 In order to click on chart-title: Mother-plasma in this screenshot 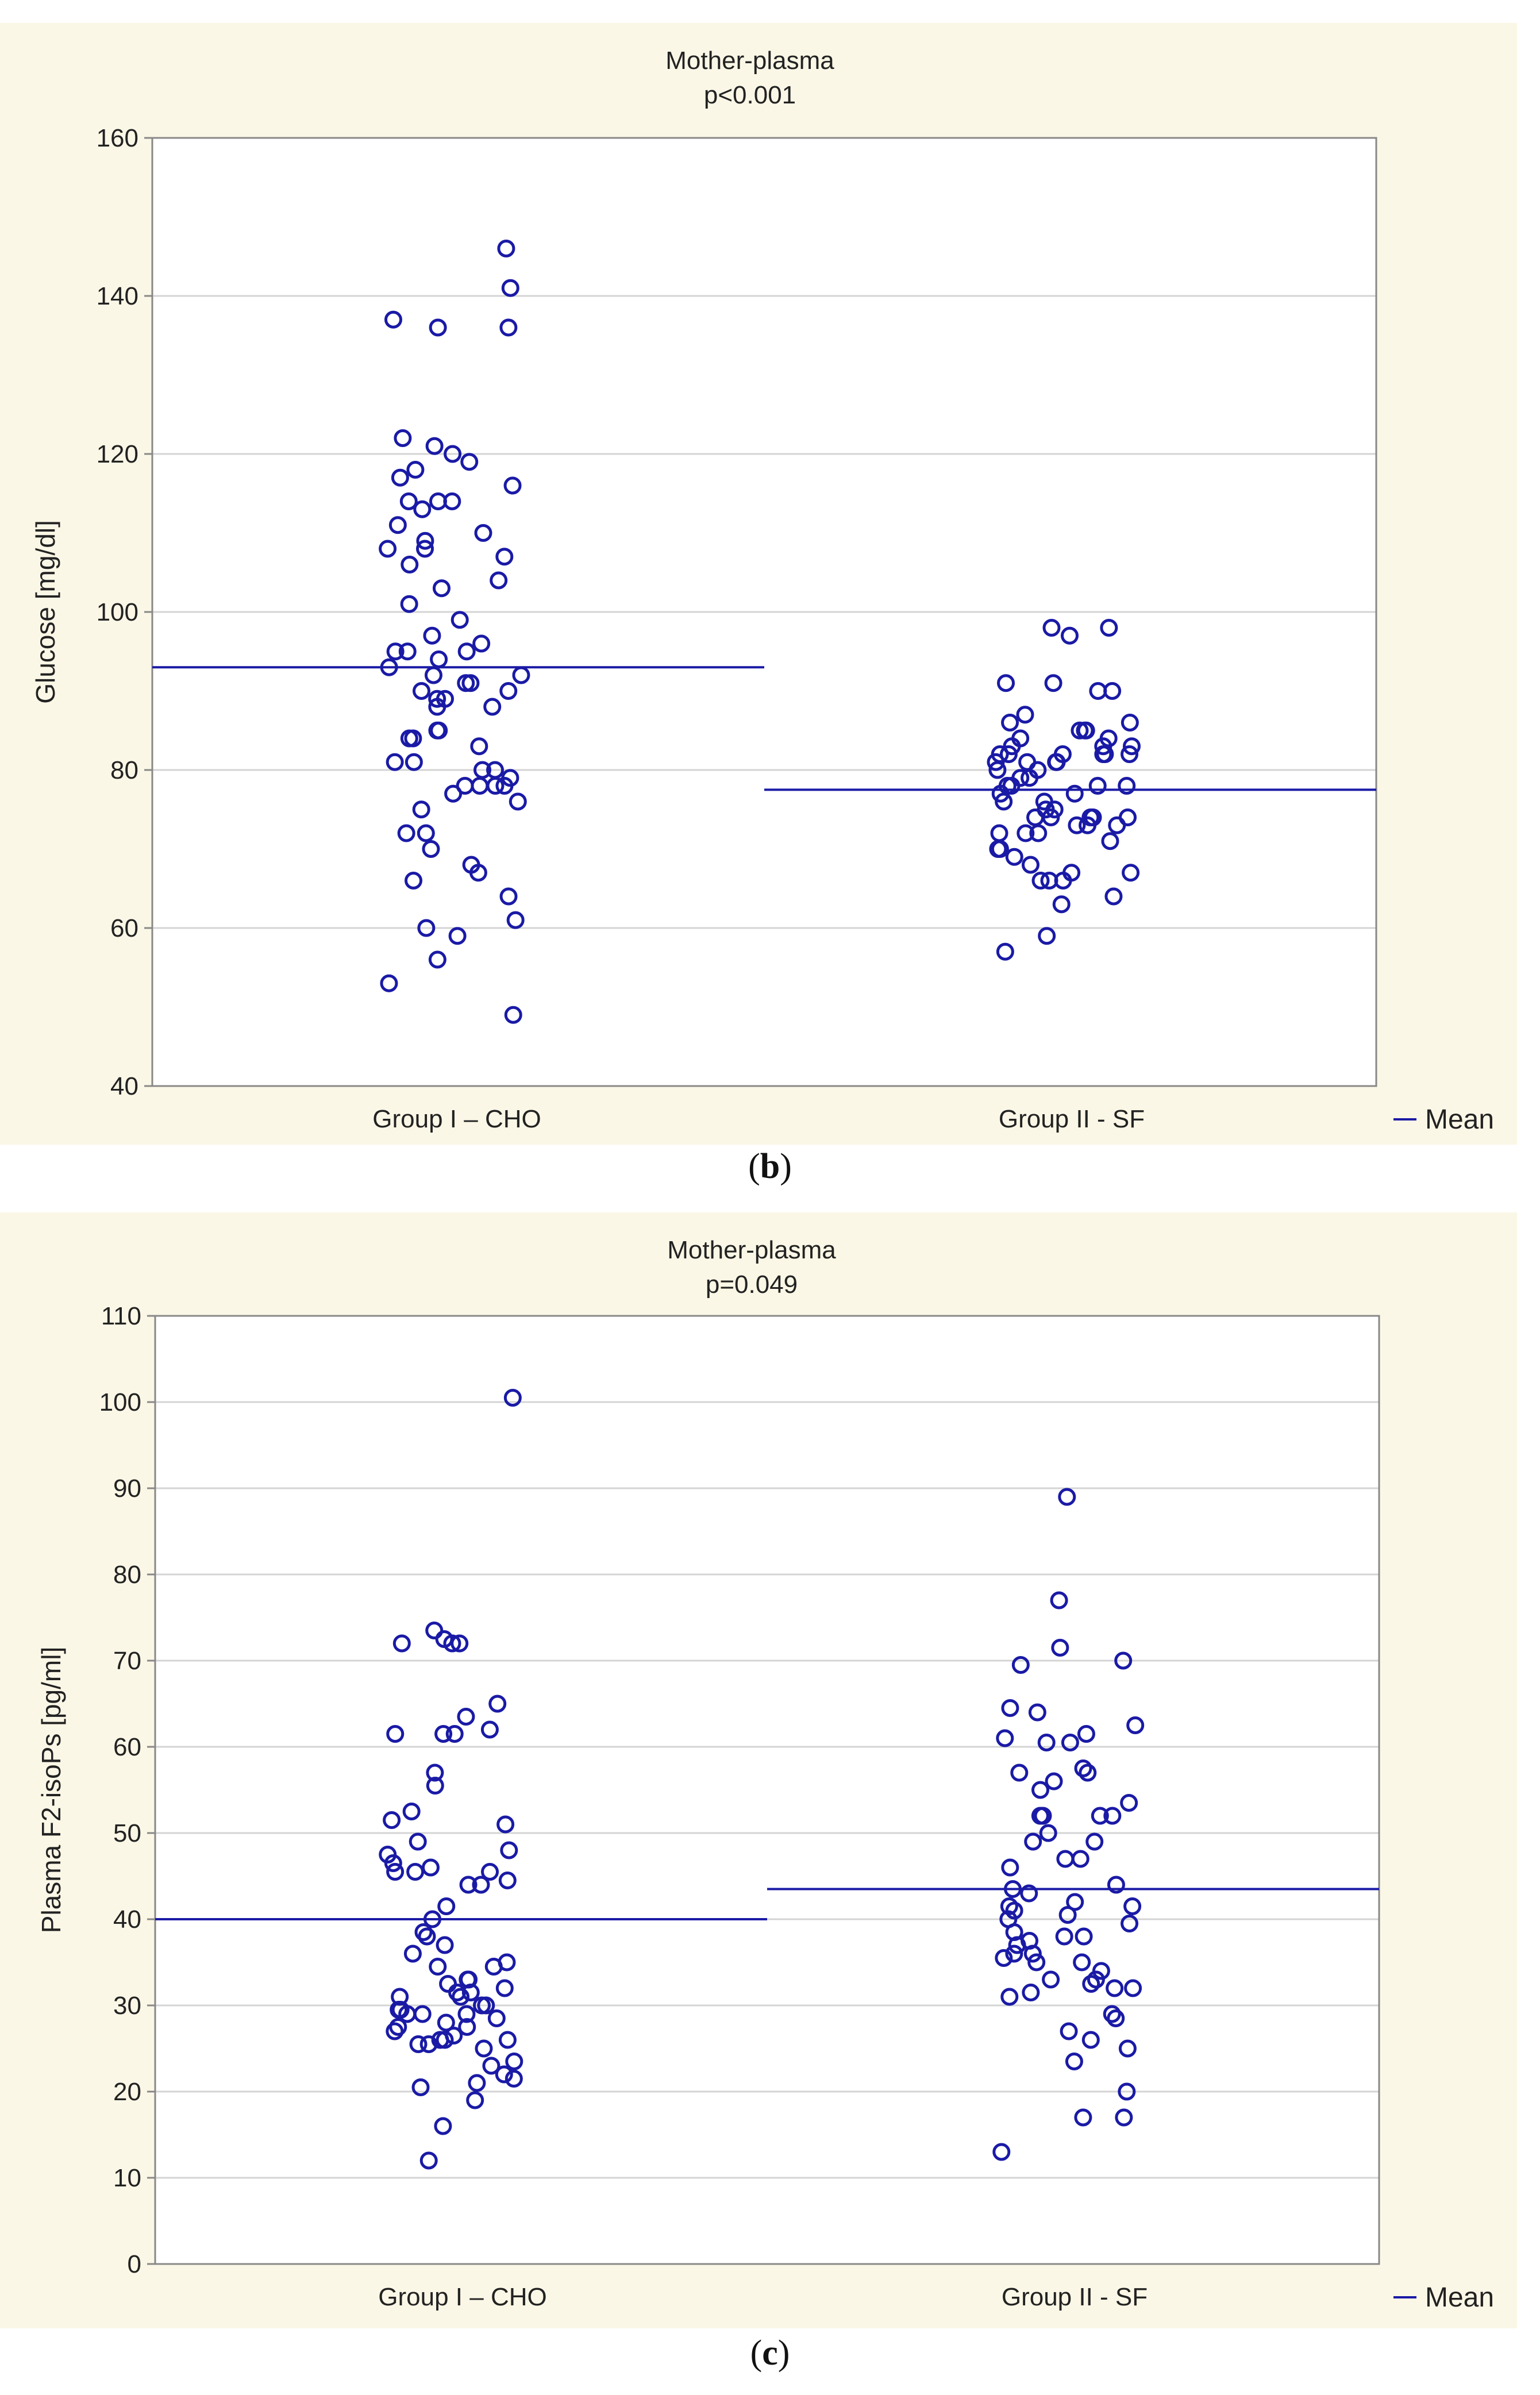, I will do `click(749, 61)`.